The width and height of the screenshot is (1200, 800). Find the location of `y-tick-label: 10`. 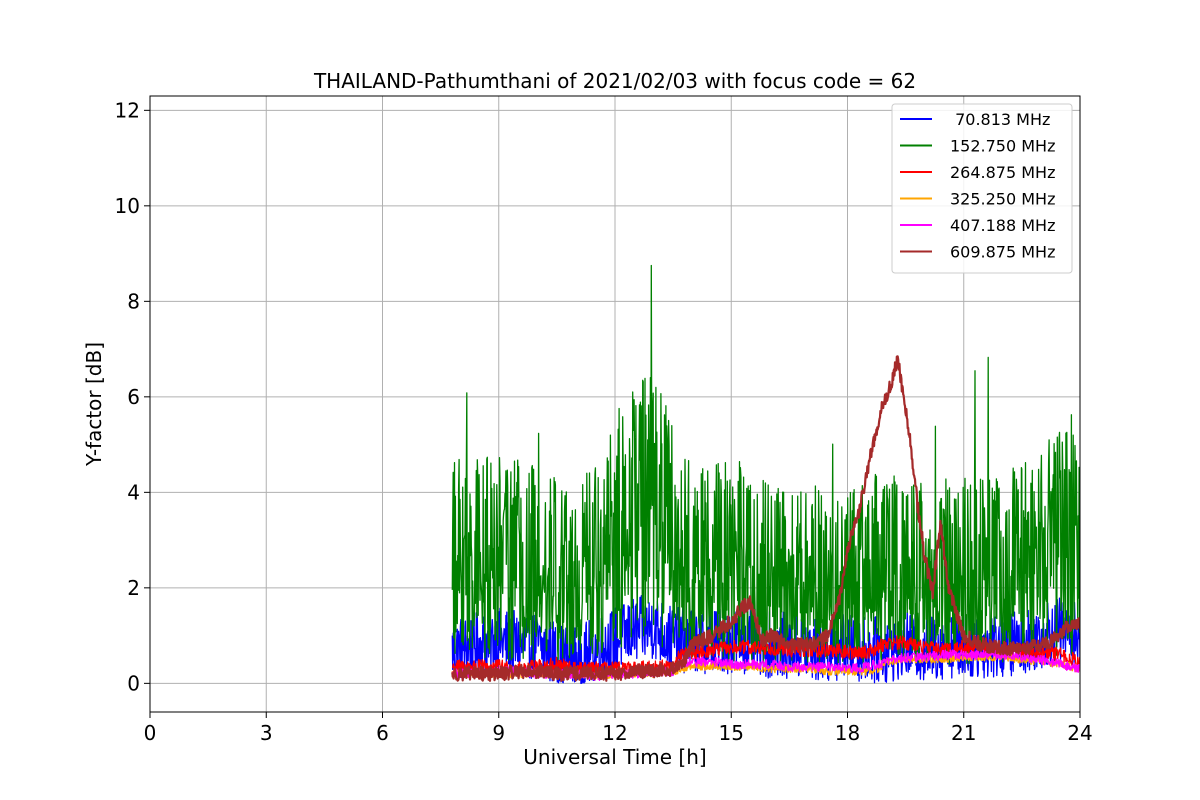

y-tick-label: 10 is located at coordinates (127, 206).